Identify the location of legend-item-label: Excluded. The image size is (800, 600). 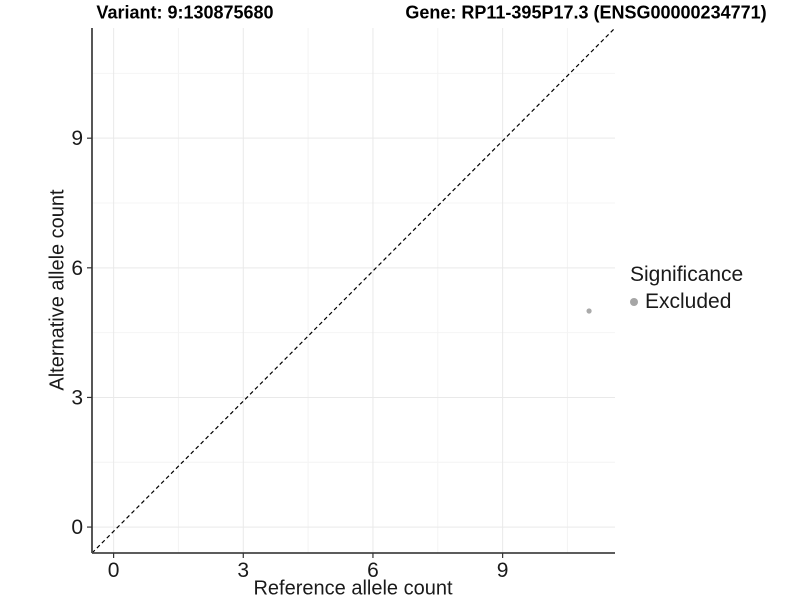
(688, 301).